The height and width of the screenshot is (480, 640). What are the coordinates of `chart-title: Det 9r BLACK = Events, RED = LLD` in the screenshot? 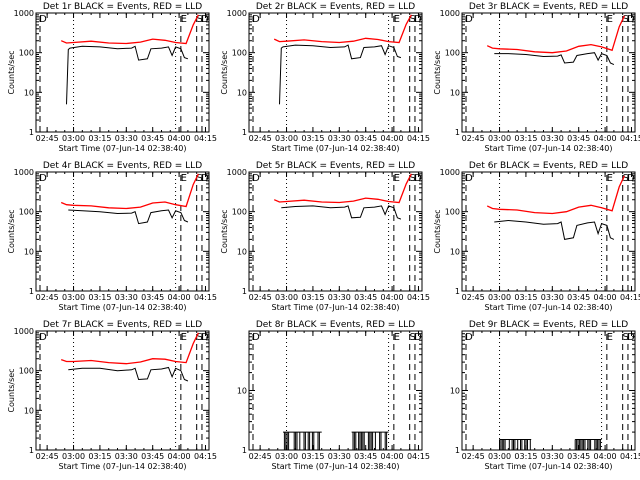 It's located at (548, 325).